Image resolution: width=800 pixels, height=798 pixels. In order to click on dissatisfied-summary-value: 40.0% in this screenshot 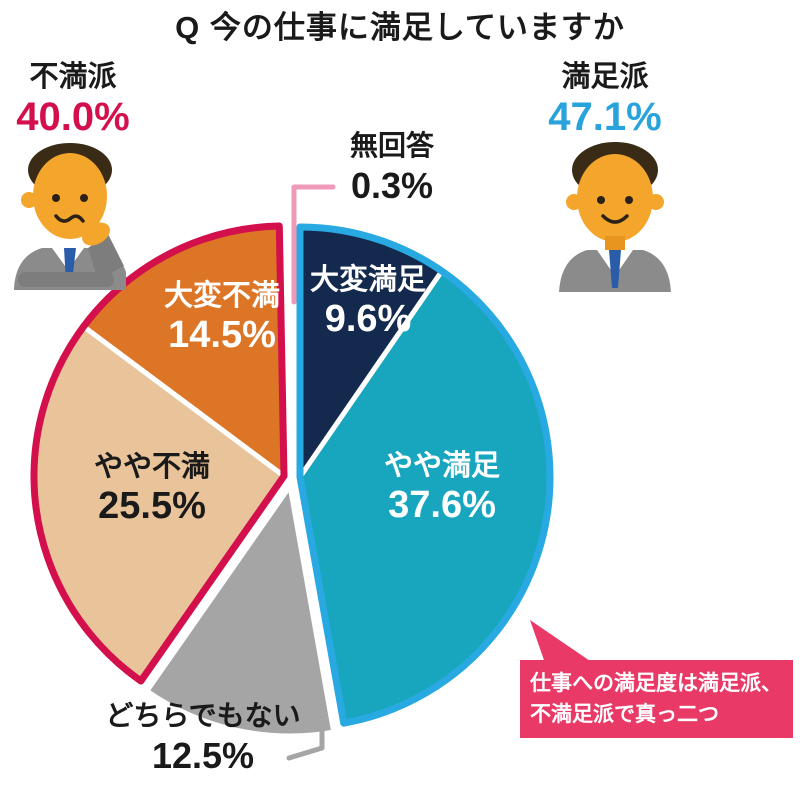, I will do `click(73, 116)`.